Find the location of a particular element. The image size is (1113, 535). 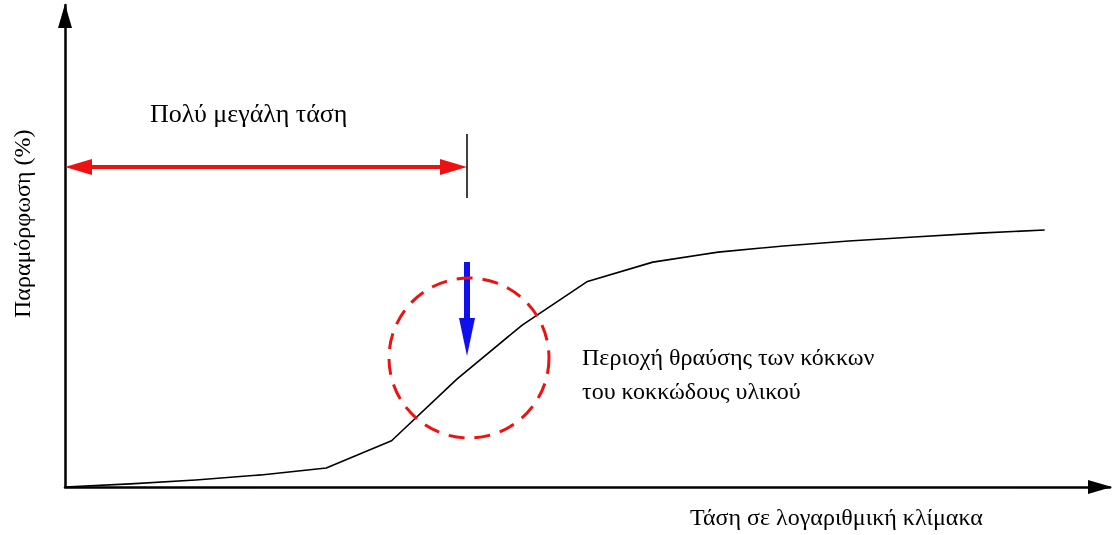

annotation: Περιοχή θραύσης των κόκκων του κοκκώδους υλικού is located at coordinates (728, 374).